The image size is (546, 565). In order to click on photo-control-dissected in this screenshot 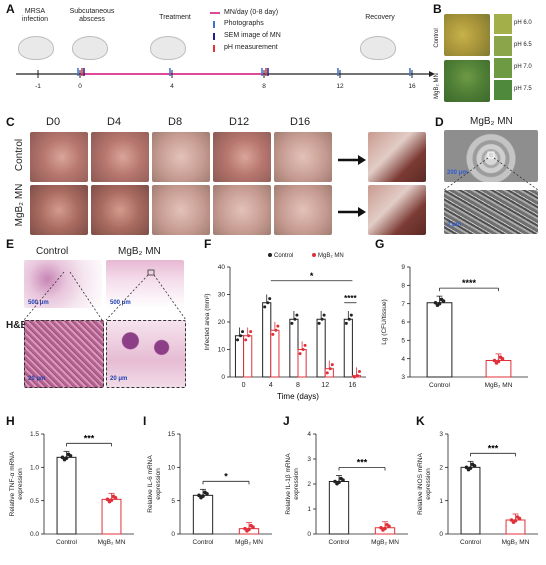, I will do `click(397, 157)`.